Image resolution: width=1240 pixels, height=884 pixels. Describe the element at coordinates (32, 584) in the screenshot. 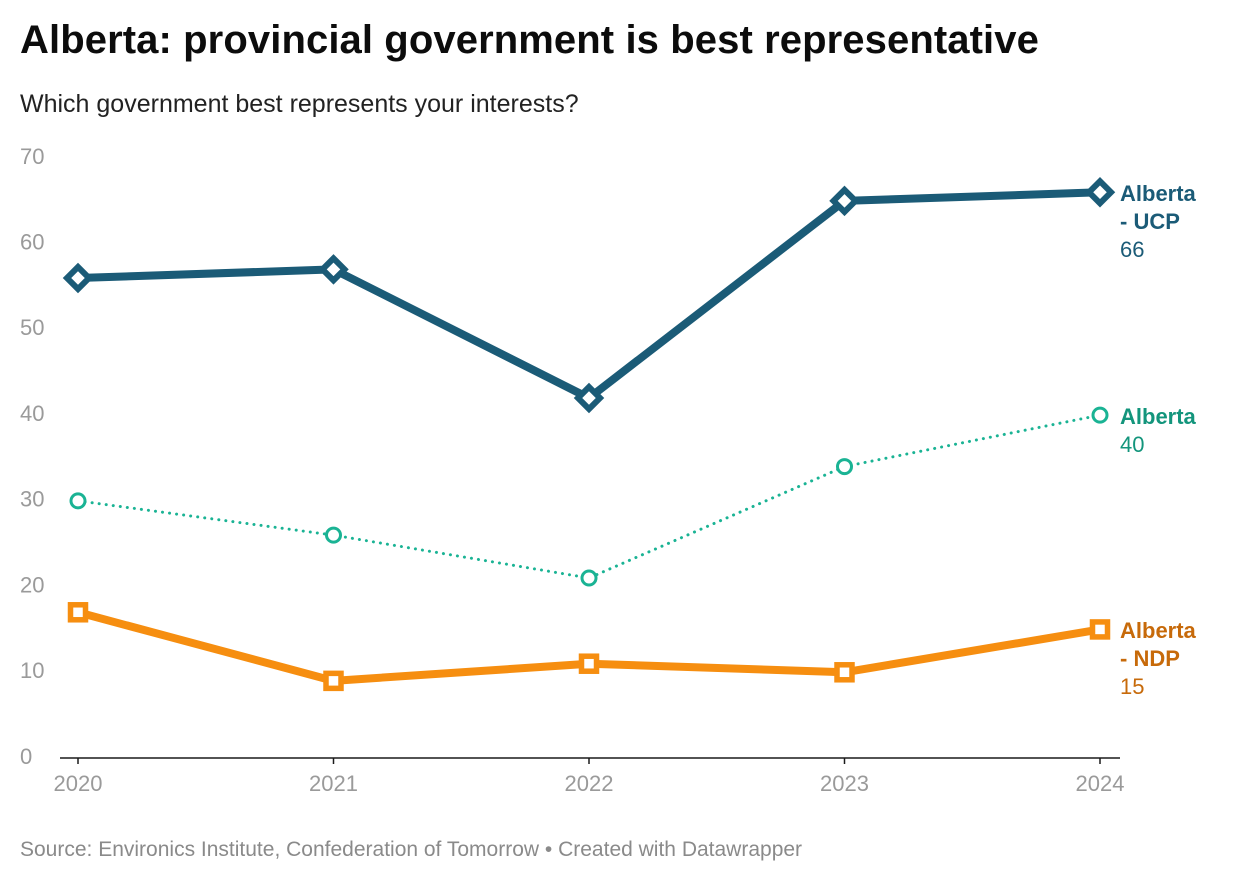

I see `y-tick-label: 20` at that location.